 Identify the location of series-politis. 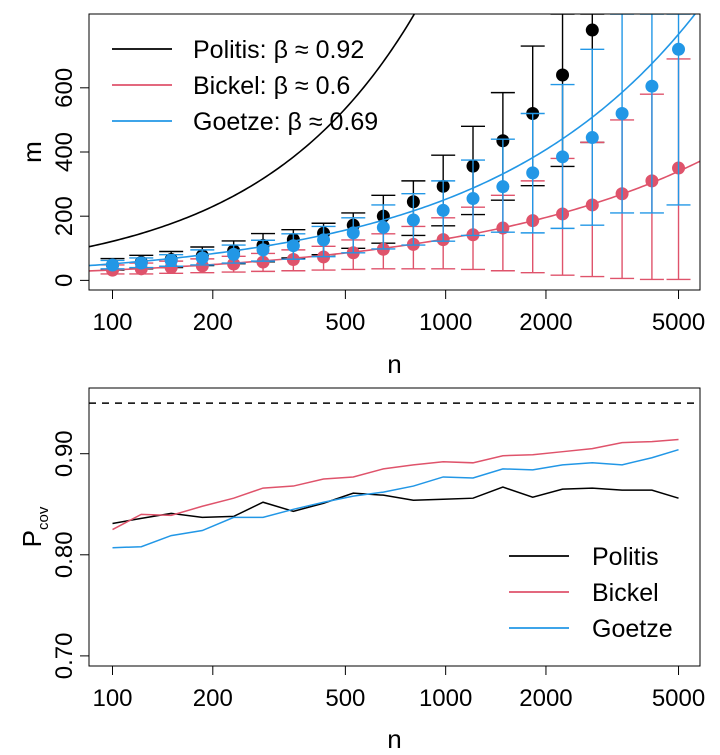
(395, 505).